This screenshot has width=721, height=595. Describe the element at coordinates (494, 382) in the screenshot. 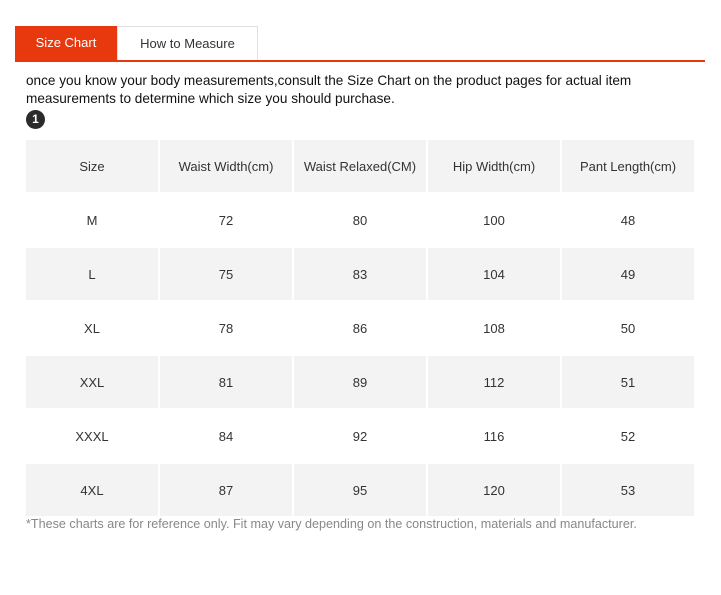

I see `table-cell: 112` at that location.